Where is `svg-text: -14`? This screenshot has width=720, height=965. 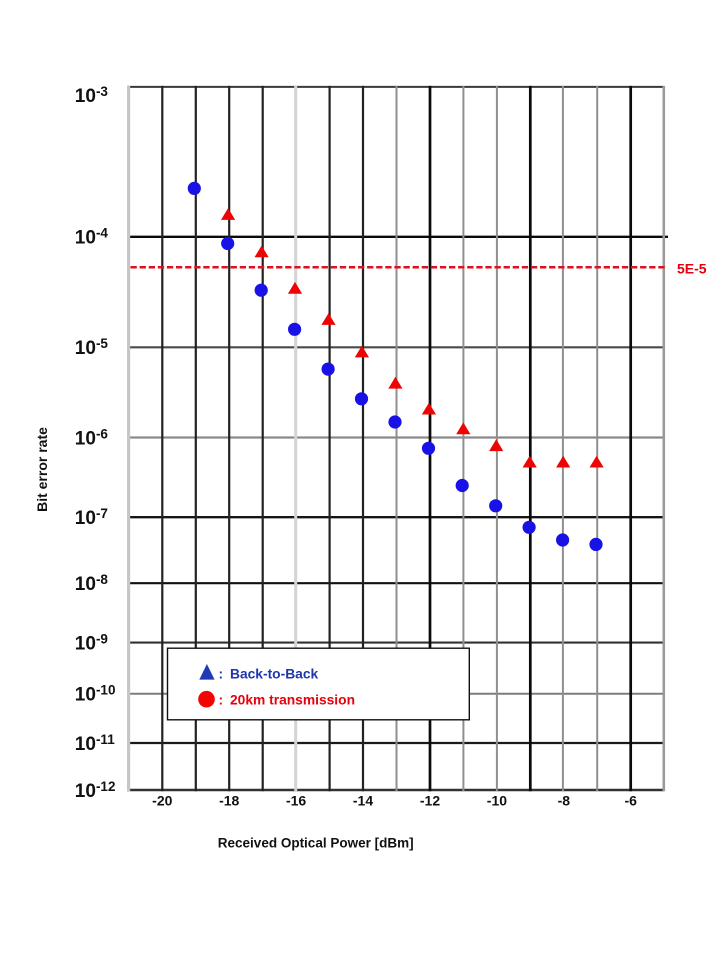 svg-text: -14 is located at coordinates (363, 801).